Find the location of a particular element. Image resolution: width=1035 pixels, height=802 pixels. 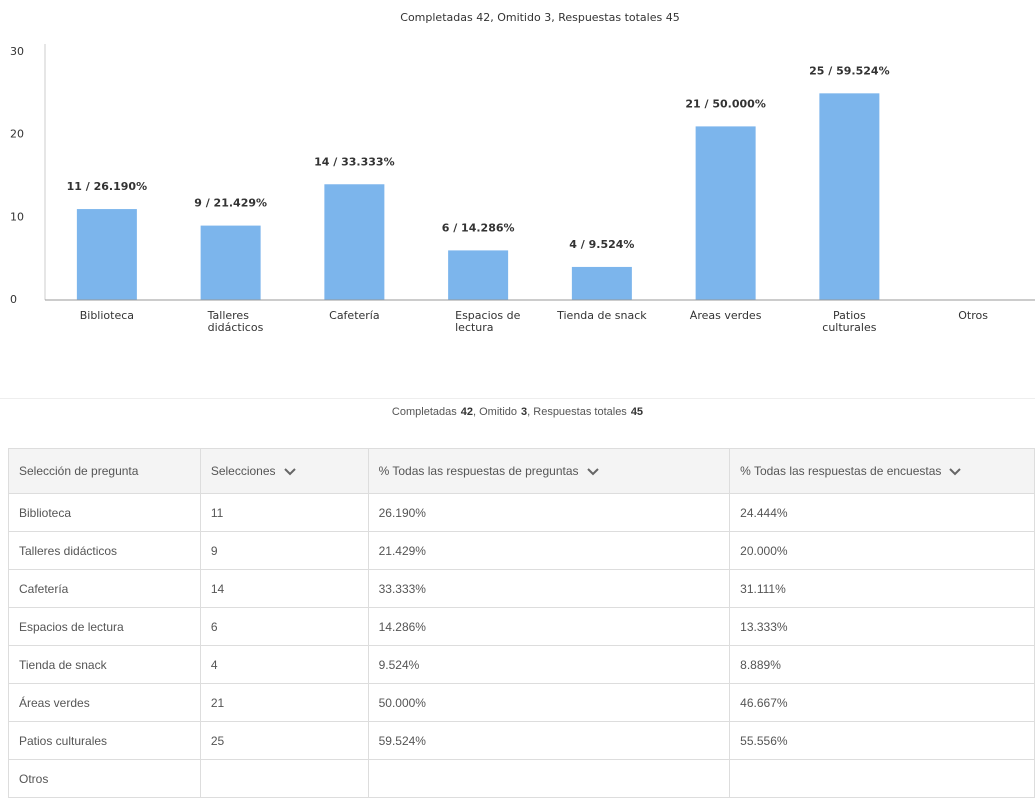

column-header: % Todas las respuestas de preguntas is located at coordinates (549, 471).